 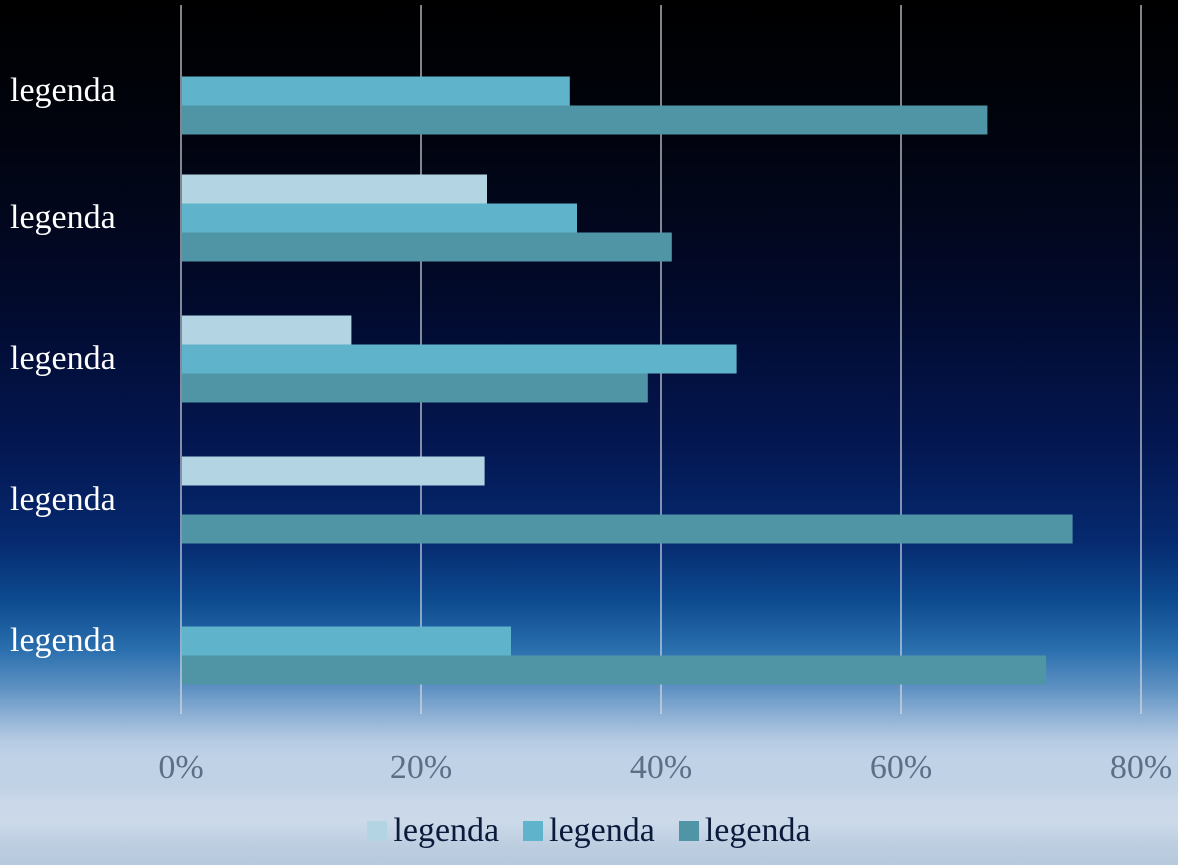 I want to click on x-axis-tick-labels: 0% 20% 40% 60% 80%, so click(x=665, y=767).